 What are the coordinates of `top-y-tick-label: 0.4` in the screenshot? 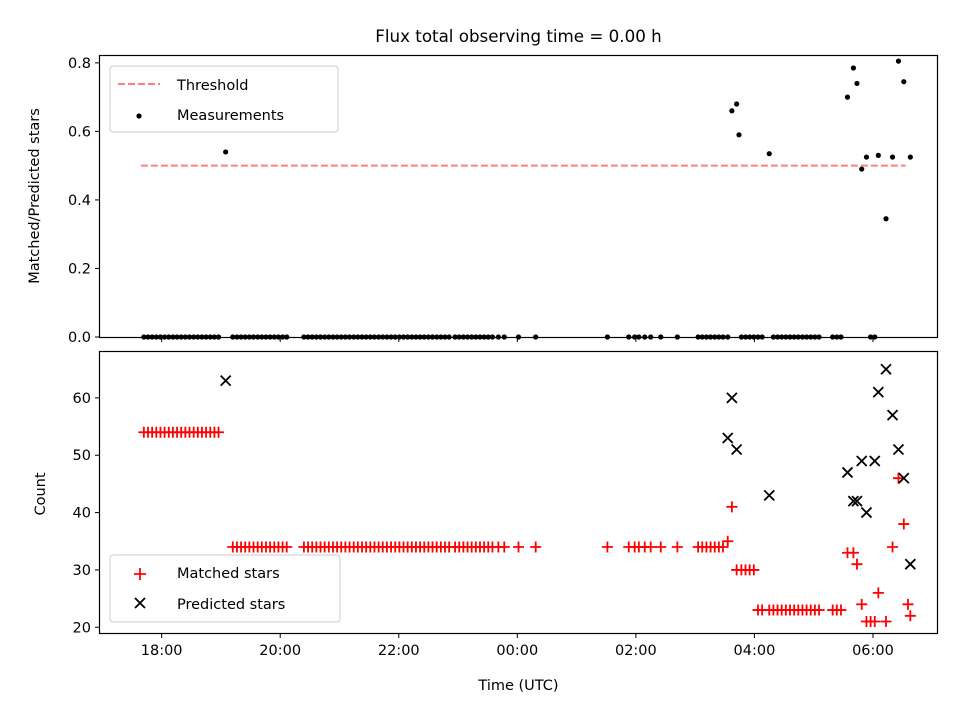 It's located at (79, 201).